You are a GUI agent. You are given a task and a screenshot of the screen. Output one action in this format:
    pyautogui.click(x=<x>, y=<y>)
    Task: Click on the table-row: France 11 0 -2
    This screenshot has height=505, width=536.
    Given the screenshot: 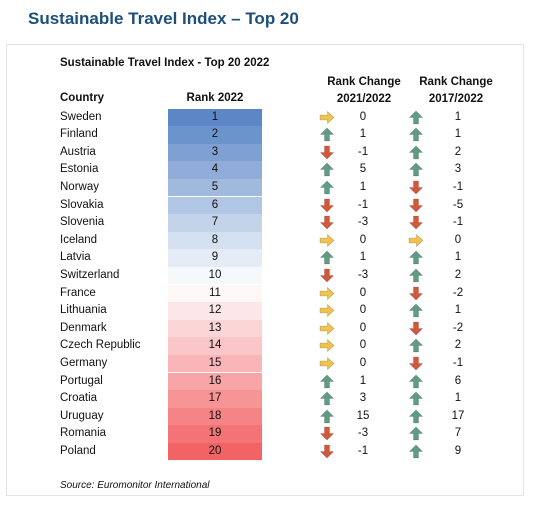 What is the action you would take?
    pyautogui.click(x=268, y=294)
    